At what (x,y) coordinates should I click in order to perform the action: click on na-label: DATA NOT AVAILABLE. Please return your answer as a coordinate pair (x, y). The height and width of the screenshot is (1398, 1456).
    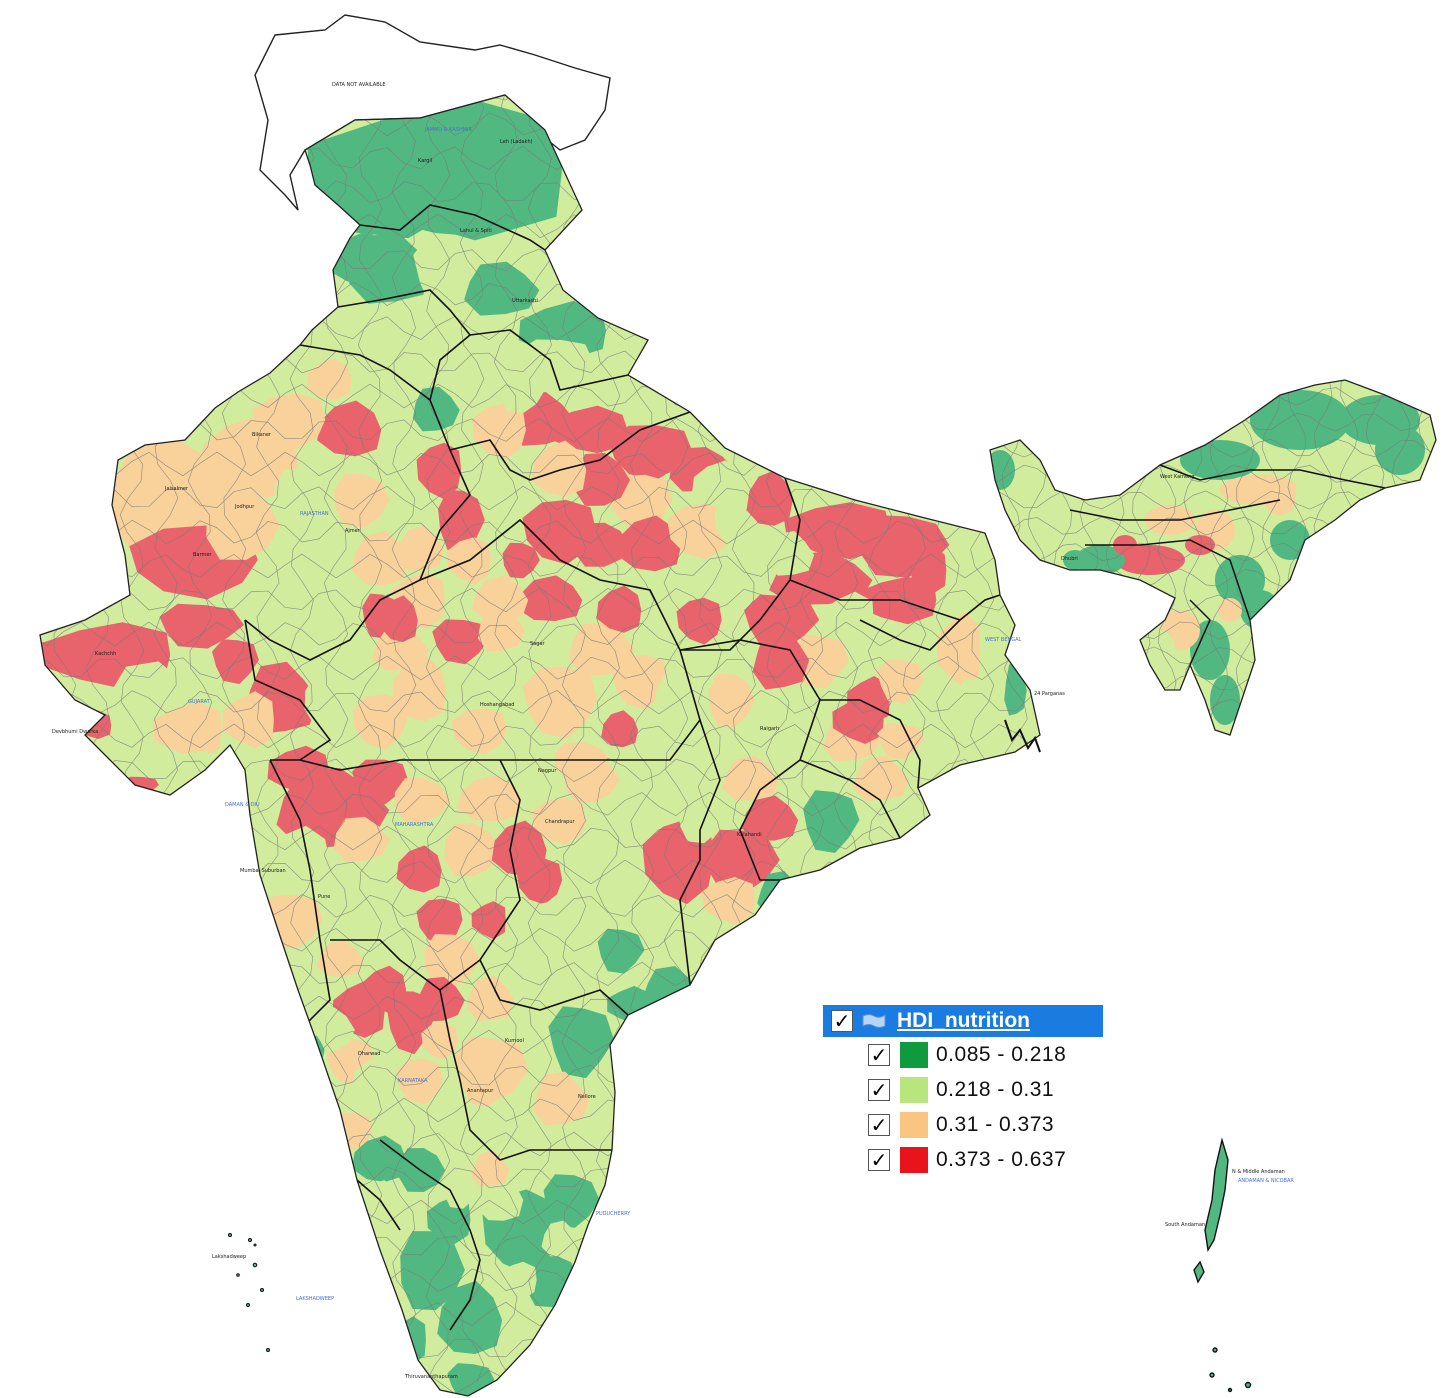
    Looking at the image, I should click on (359, 85).